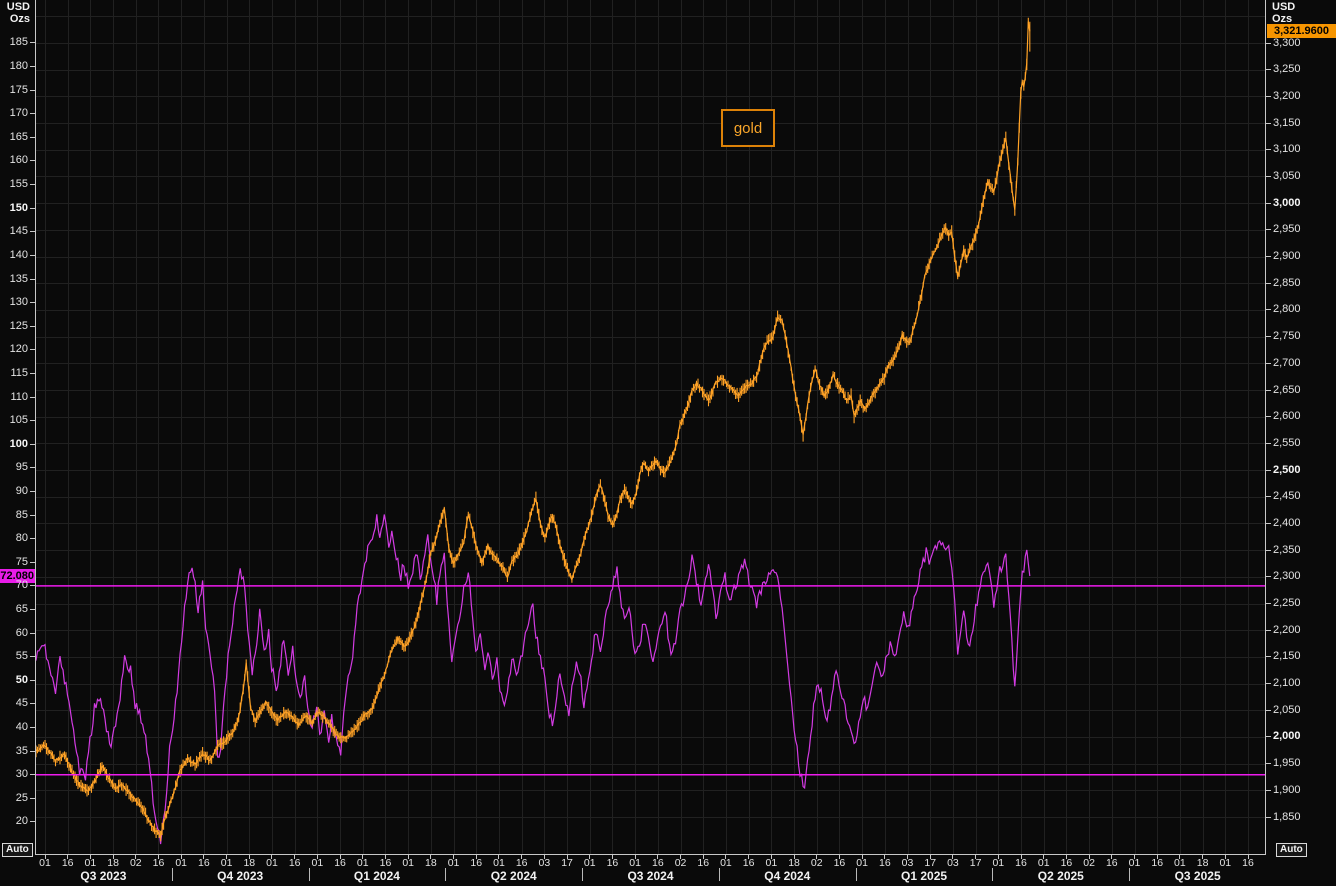 The width and height of the screenshot is (1336, 886). What do you see at coordinates (1302, 13) in the screenshot?
I see `right-axis-unit-label: USD Ozs` at bounding box center [1302, 13].